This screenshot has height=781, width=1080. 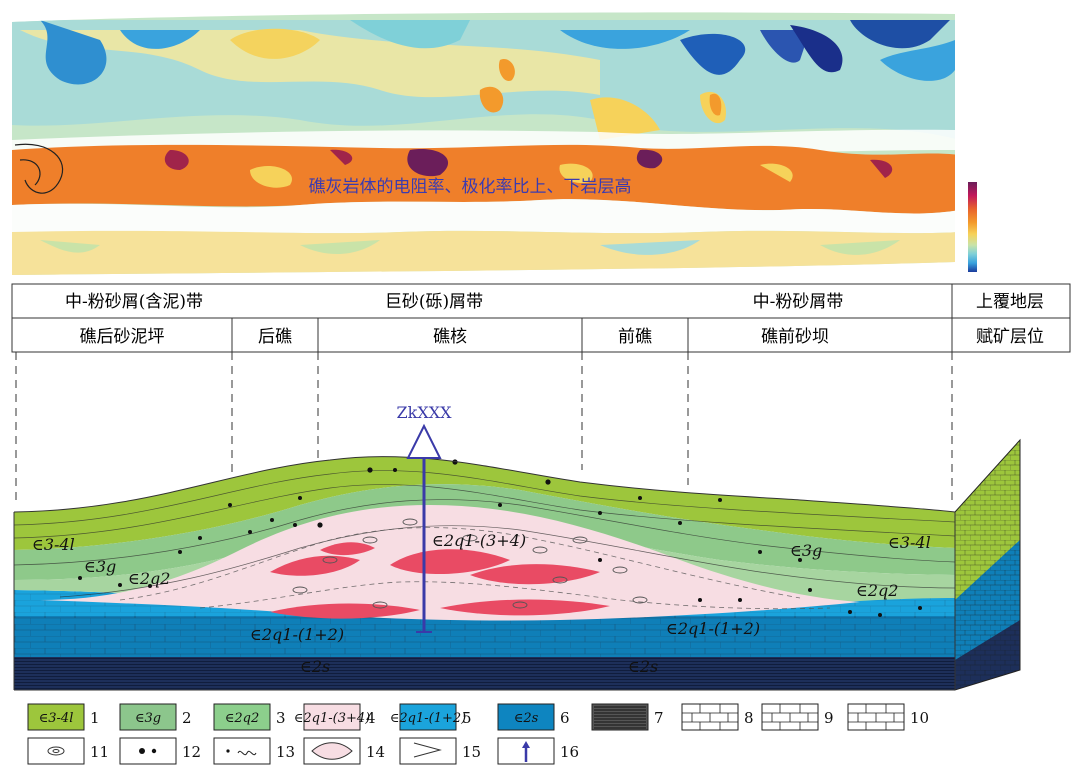 What do you see at coordinates (659, 718) in the screenshot?
I see `legend-number: 7` at bounding box center [659, 718].